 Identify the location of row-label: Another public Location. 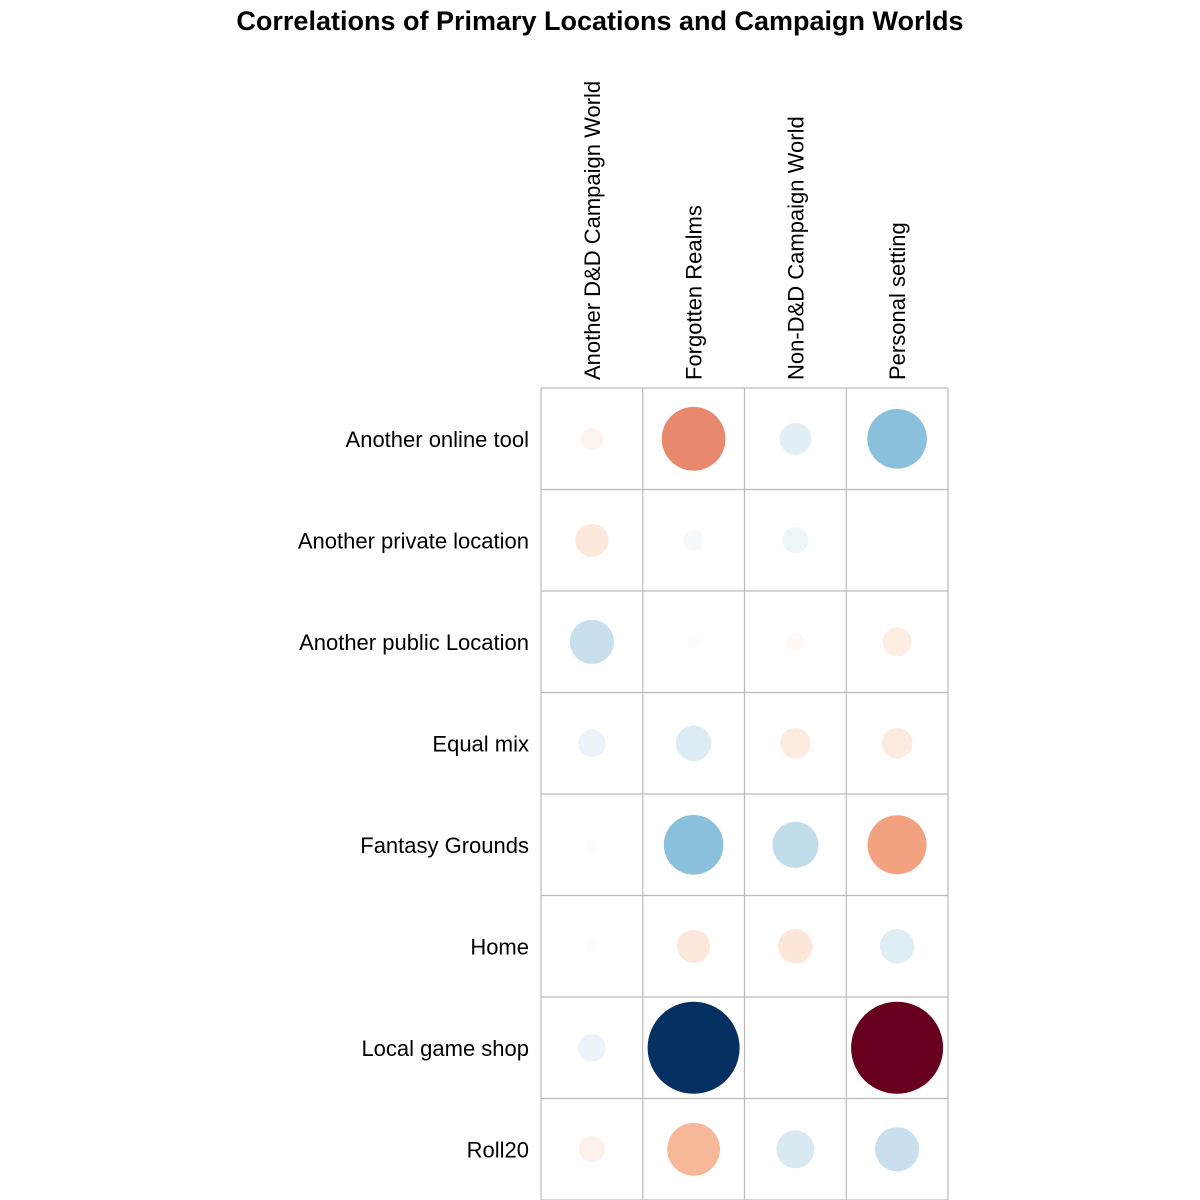
(414, 642).